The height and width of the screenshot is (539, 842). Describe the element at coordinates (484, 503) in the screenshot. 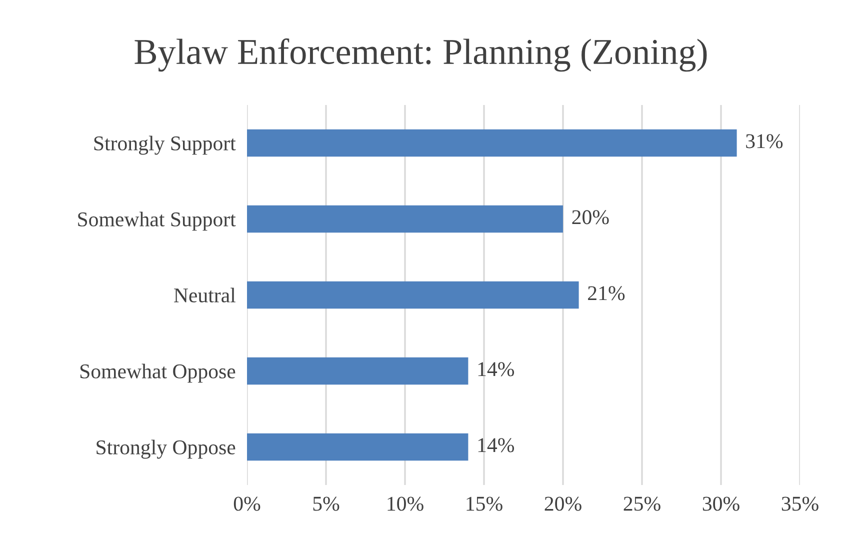

I see `x-tick-label: 15%` at that location.